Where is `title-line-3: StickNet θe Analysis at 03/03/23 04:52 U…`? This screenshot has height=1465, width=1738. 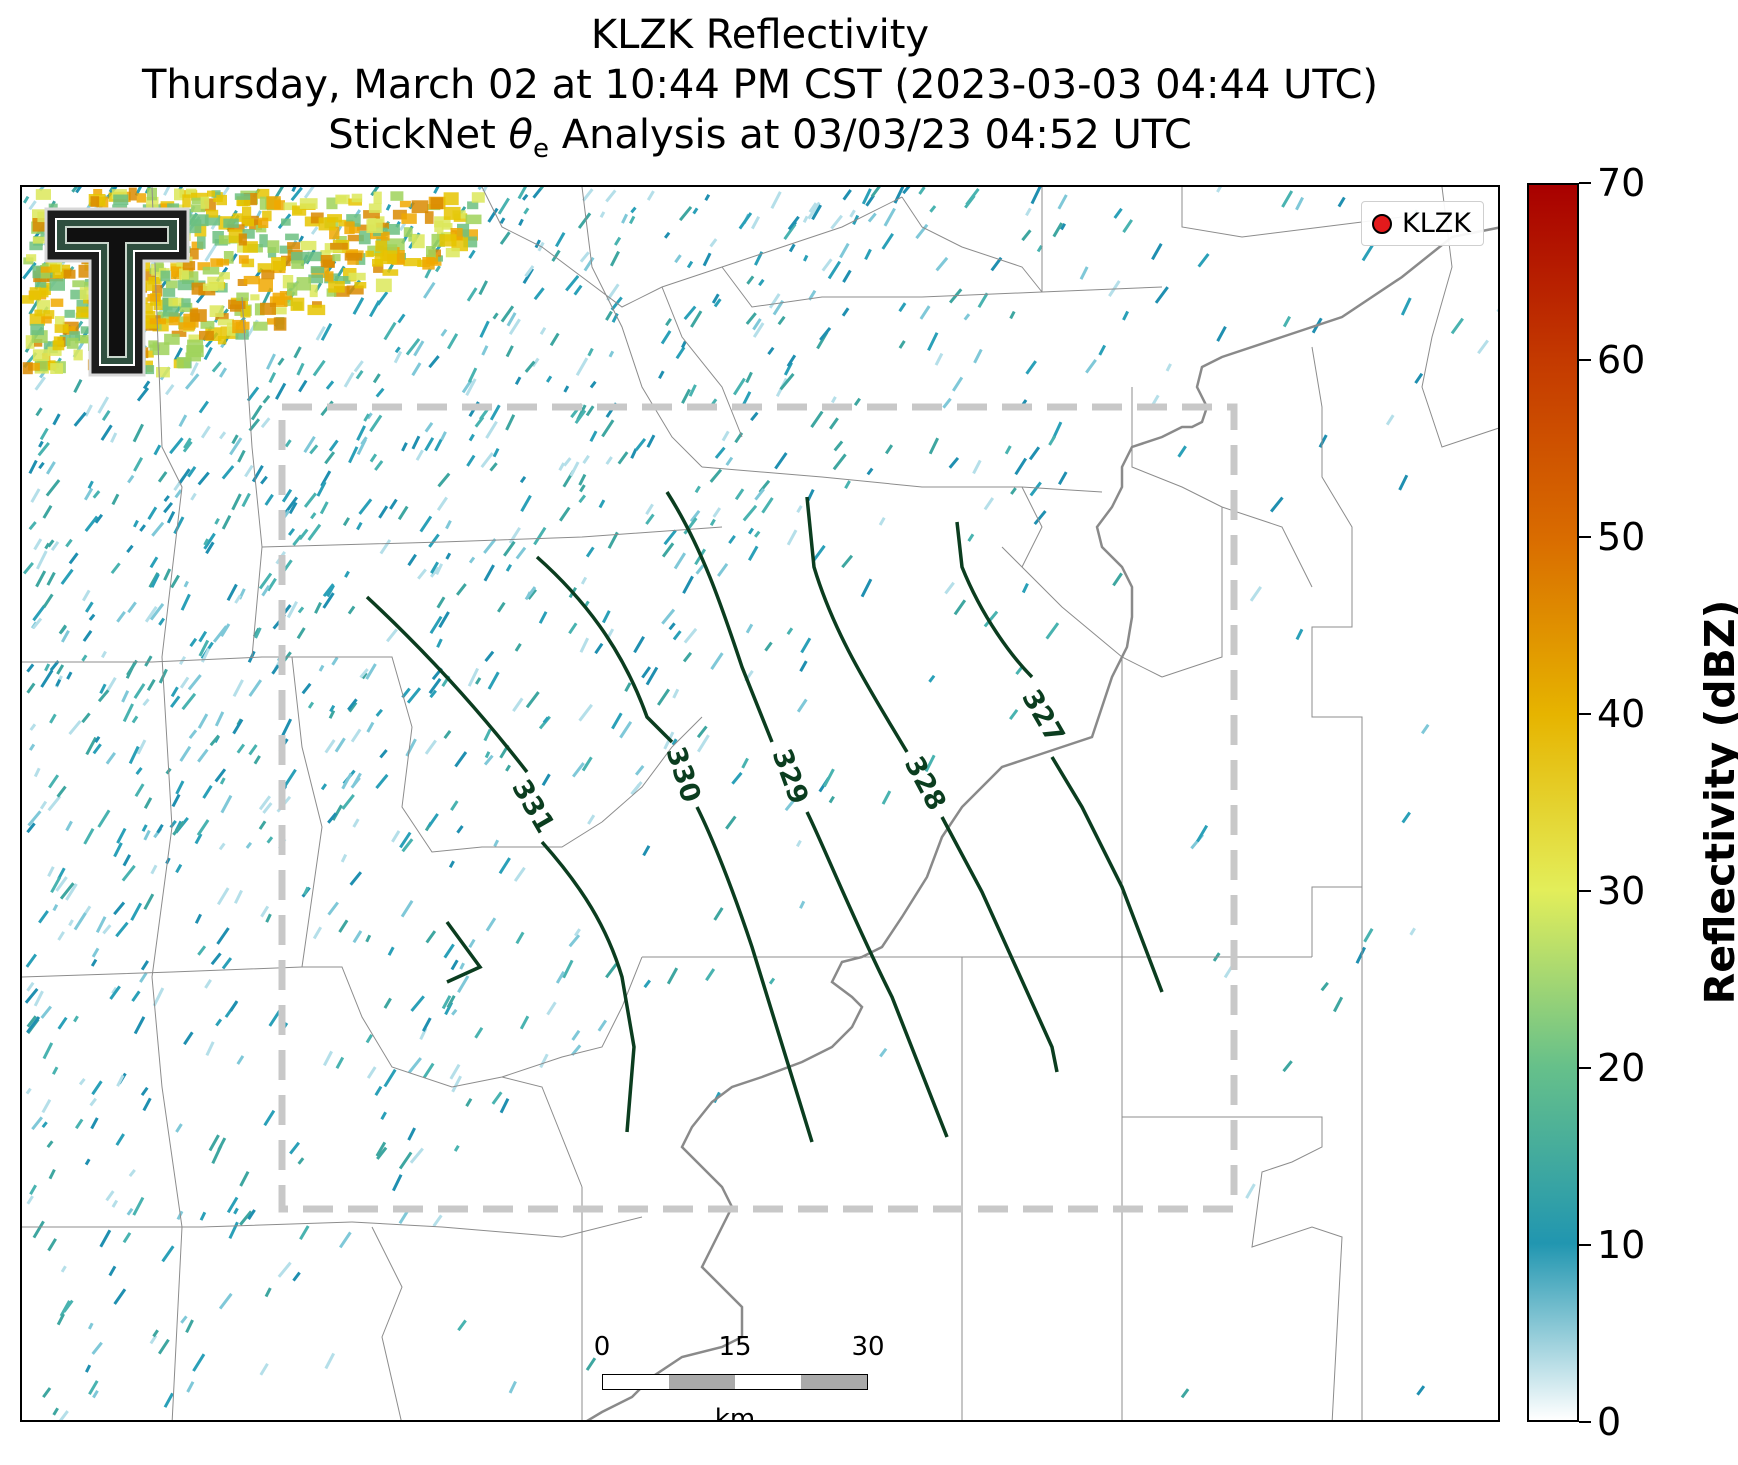
title-line-3: StickNet θe Analysis at 03/03/23 04:52 U… is located at coordinates (760, 142).